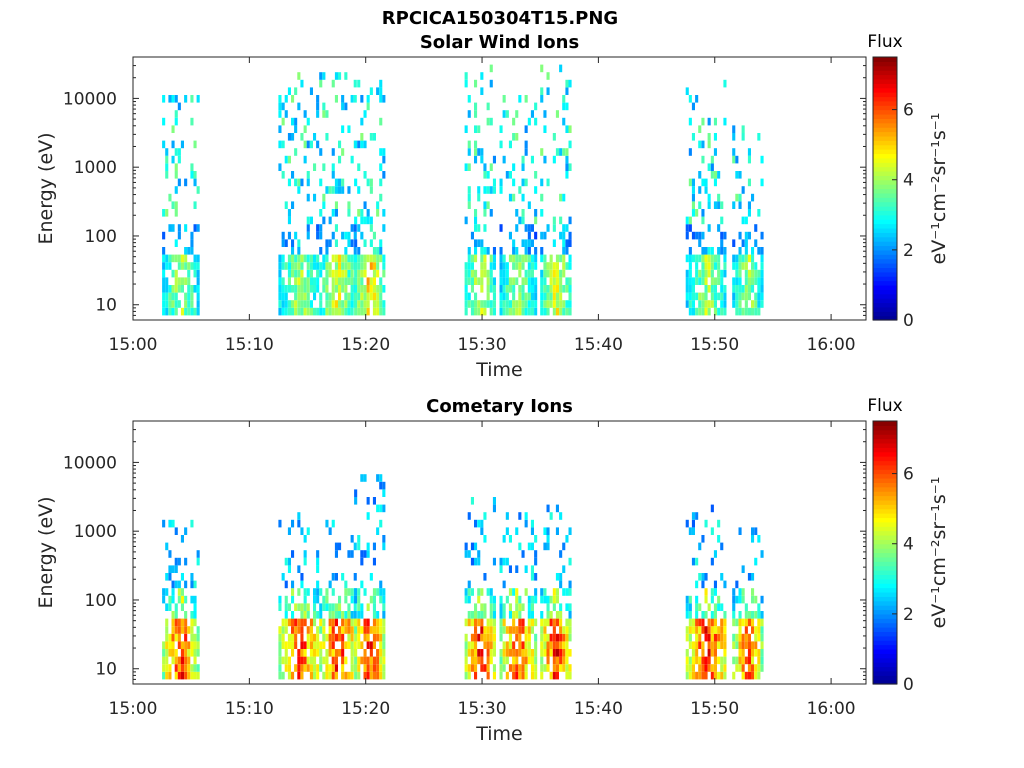  Describe the element at coordinates (90, 99) in the screenshot. I see `solar-wind-y-tick-label: 10000` at that location.